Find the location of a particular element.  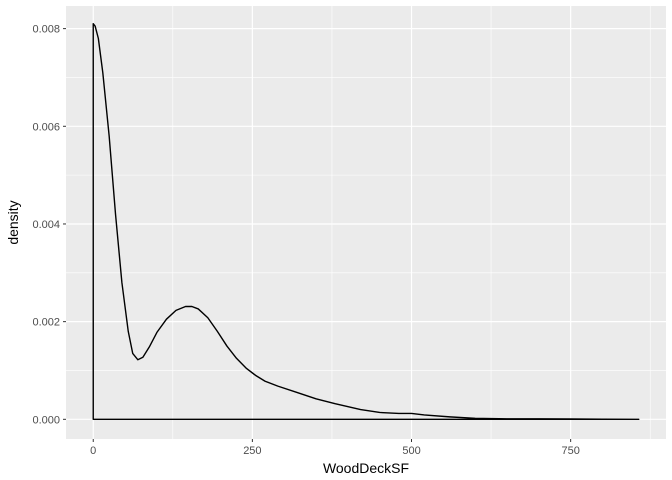

y-tick-label: 0.002 is located at coordinates (46, 323).